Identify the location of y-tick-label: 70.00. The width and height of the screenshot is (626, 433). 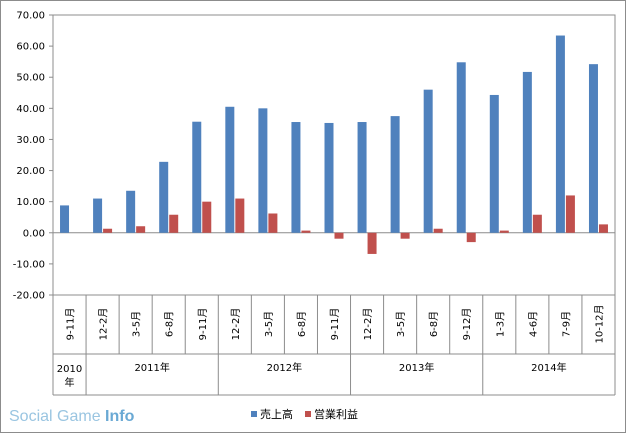
(30, 16).